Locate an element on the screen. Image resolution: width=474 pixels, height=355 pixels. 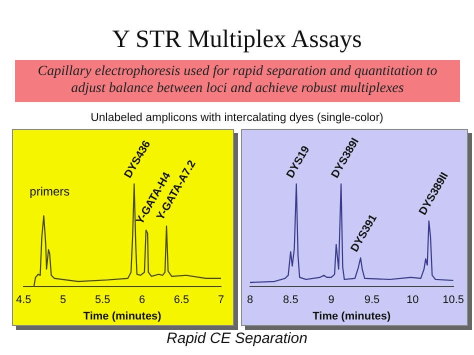
chart-title: Y STR Multiplex Assays is located at coordinates (237, 40).